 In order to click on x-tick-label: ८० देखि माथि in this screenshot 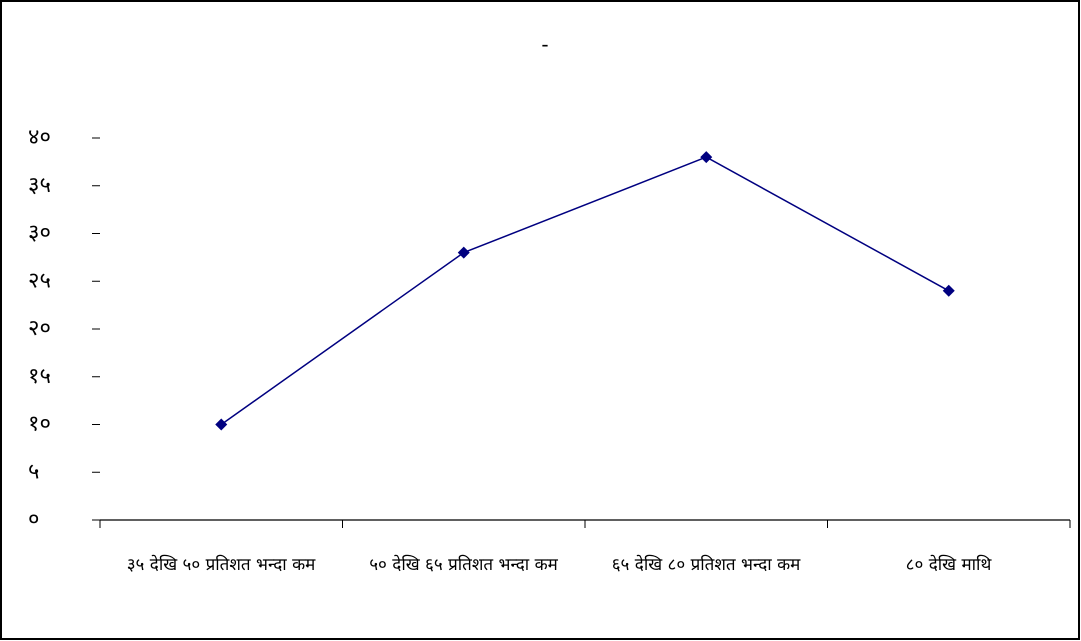, I will do `click(948, 565)`.